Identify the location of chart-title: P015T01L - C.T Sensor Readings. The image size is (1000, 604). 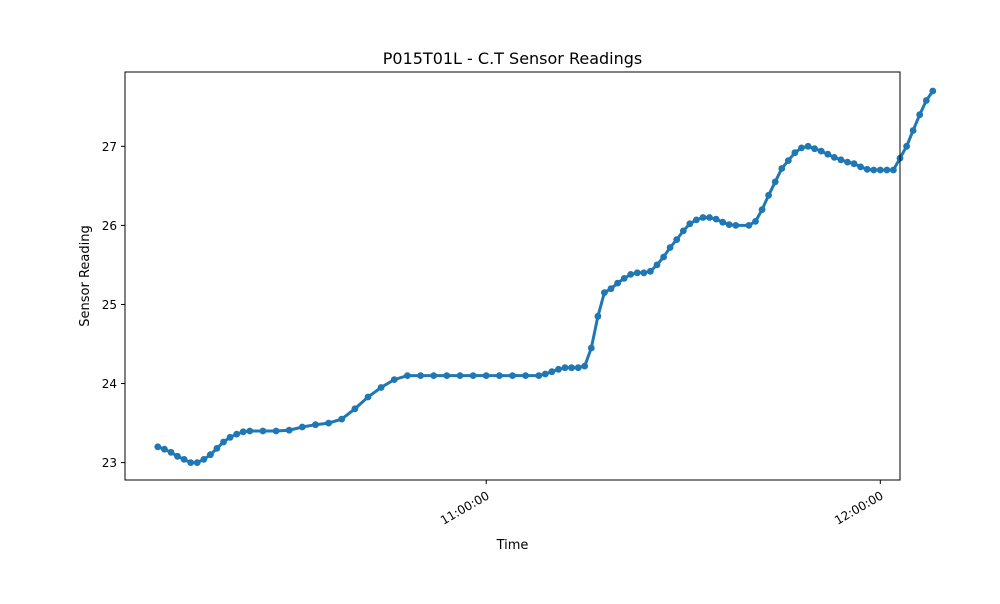
(513, 58).